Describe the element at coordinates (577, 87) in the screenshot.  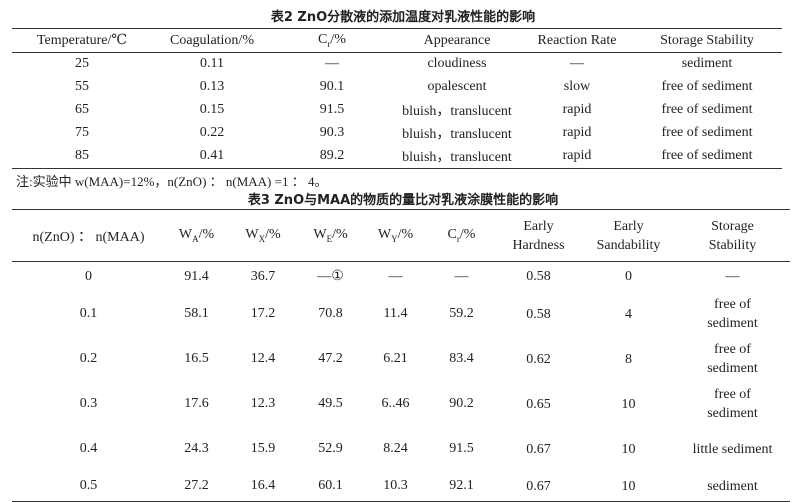
I see `cell: slow` at that location.